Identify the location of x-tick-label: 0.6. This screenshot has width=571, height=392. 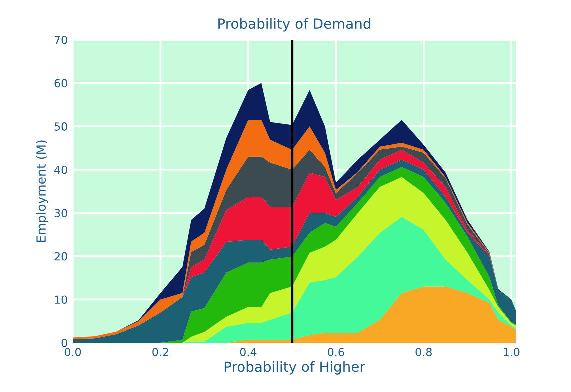
(336, 352).